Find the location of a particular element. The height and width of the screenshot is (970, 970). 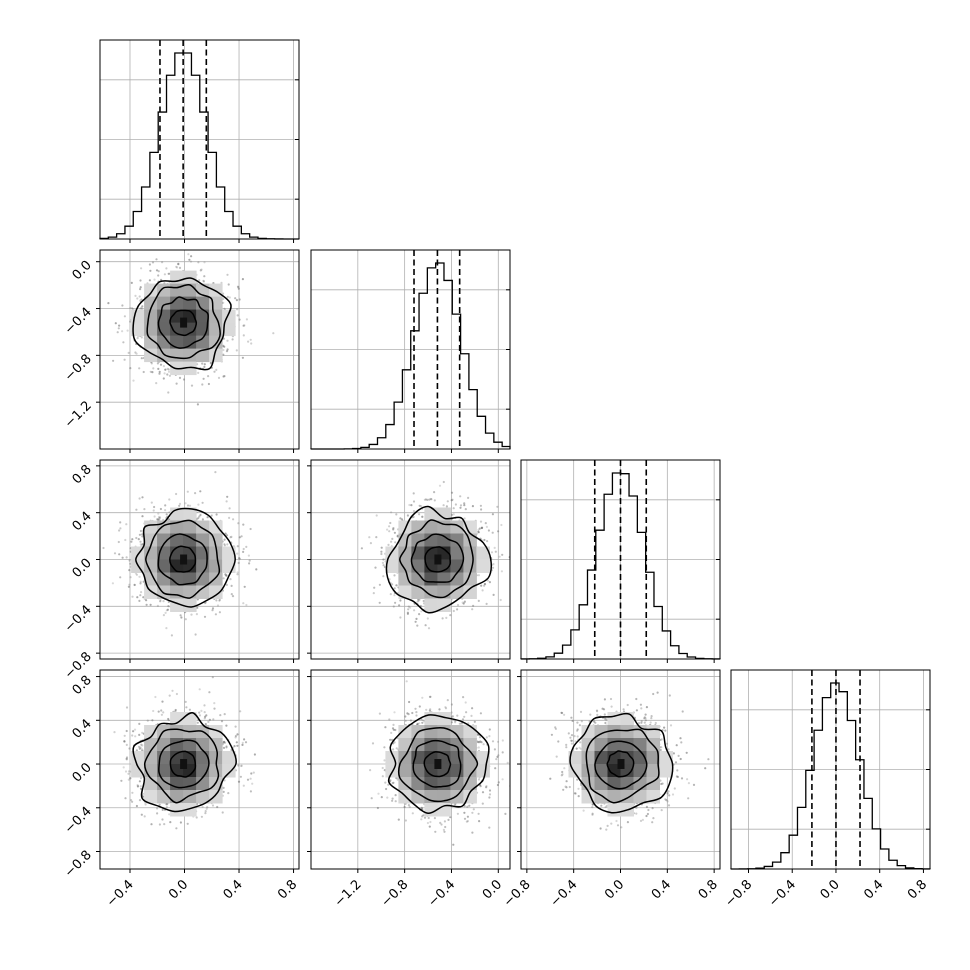

ytick-label-1-3: −1.2 is located at coordinates (78, 414).